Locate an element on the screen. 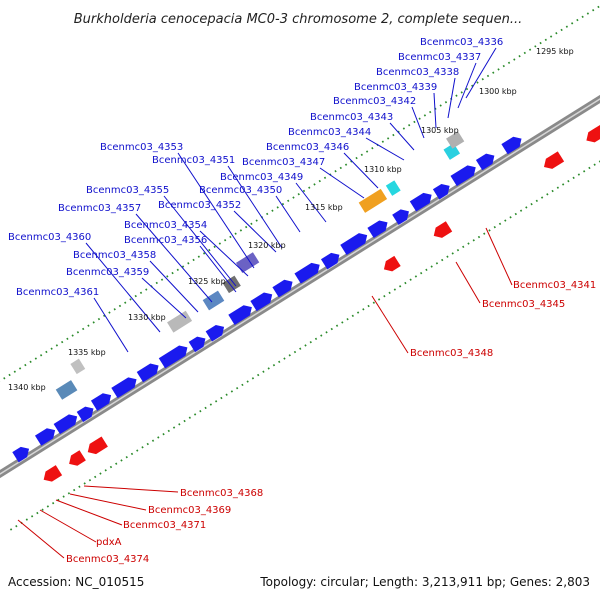 This screenshot has width=600, height=600. gene-label: Bcenmc03_4360 is located at coordinates (49, 237).